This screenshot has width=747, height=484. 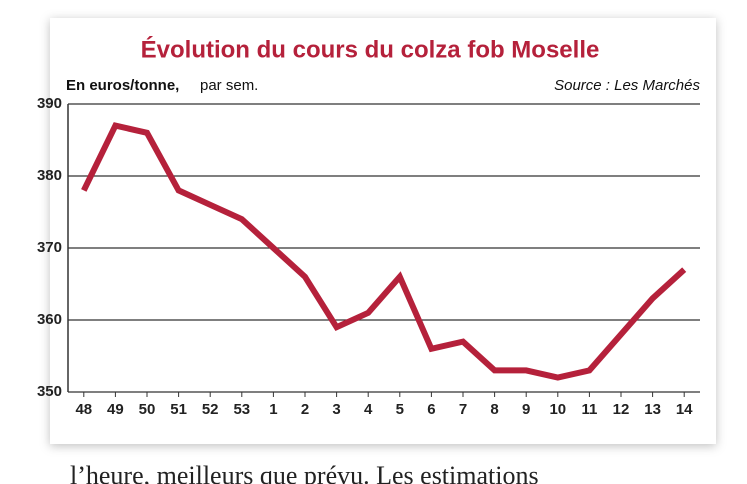 I want to click on x-tick-label: 50, so click(x=147, y=409).